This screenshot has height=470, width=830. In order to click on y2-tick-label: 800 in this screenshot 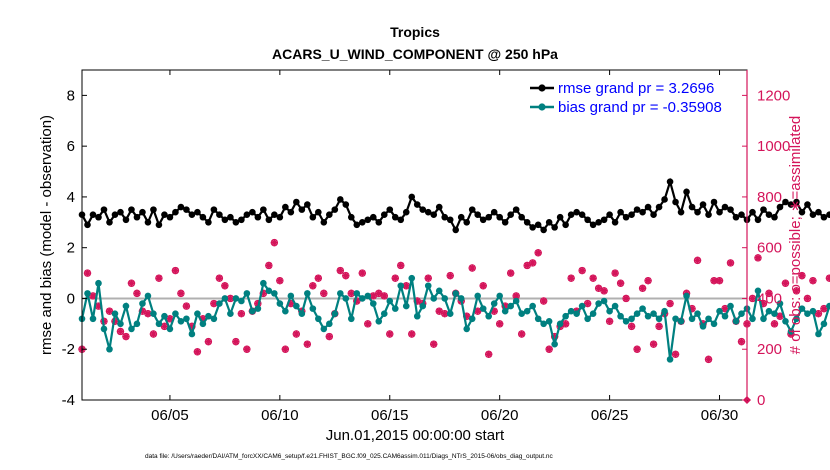, I will do `click(769, 197)`.